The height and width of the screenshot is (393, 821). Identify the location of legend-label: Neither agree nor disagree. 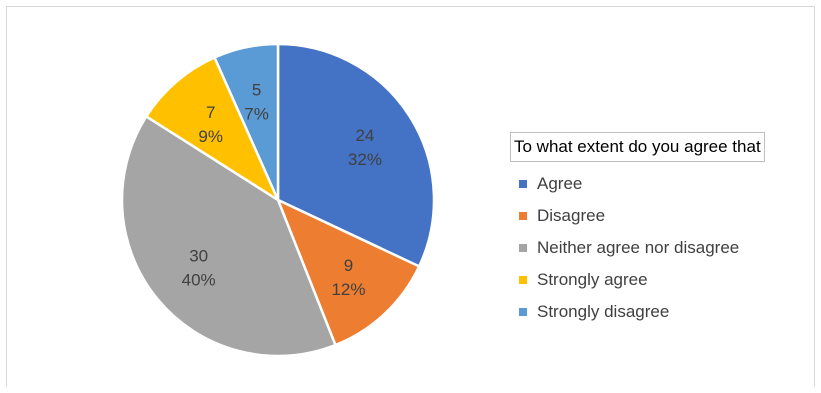
(638, 247).